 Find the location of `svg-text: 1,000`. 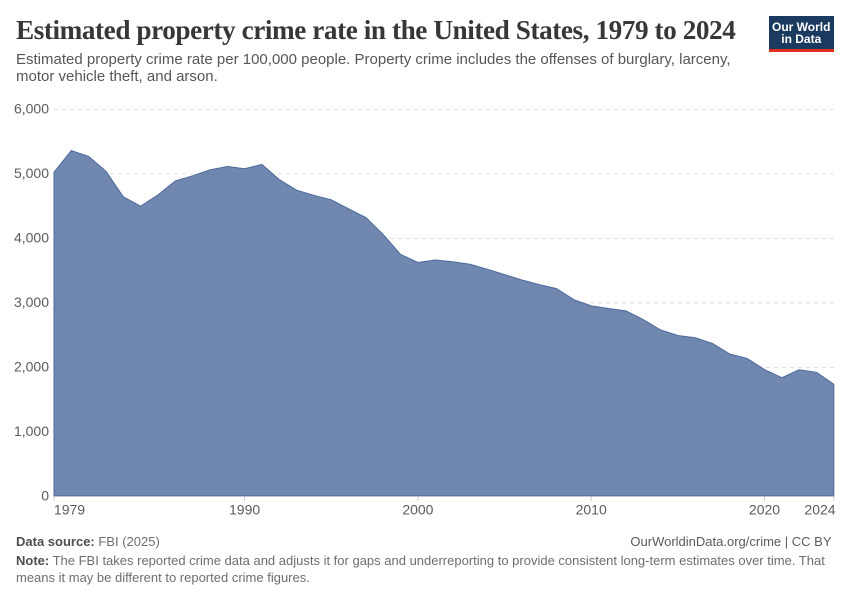

svg-text: 1,000 is located at coordinates (31, 431).